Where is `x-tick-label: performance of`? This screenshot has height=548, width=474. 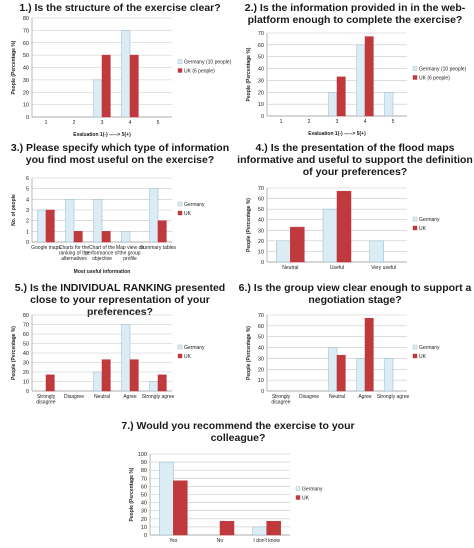
x-tick-label: performance of is located at coordinates (102, 254).